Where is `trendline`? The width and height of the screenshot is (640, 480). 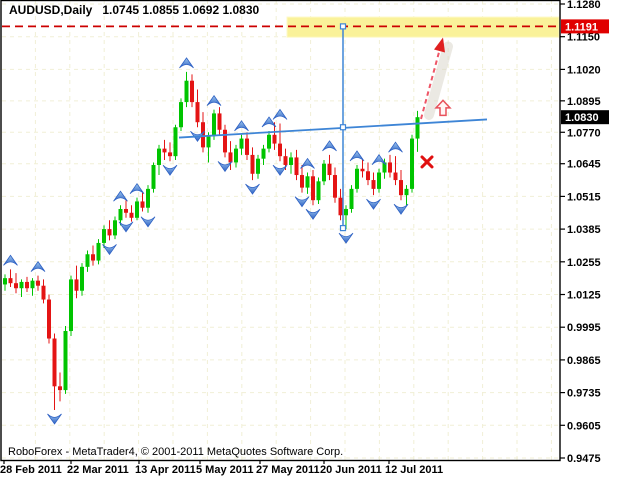 trendline is located at coordinates (333, 128).